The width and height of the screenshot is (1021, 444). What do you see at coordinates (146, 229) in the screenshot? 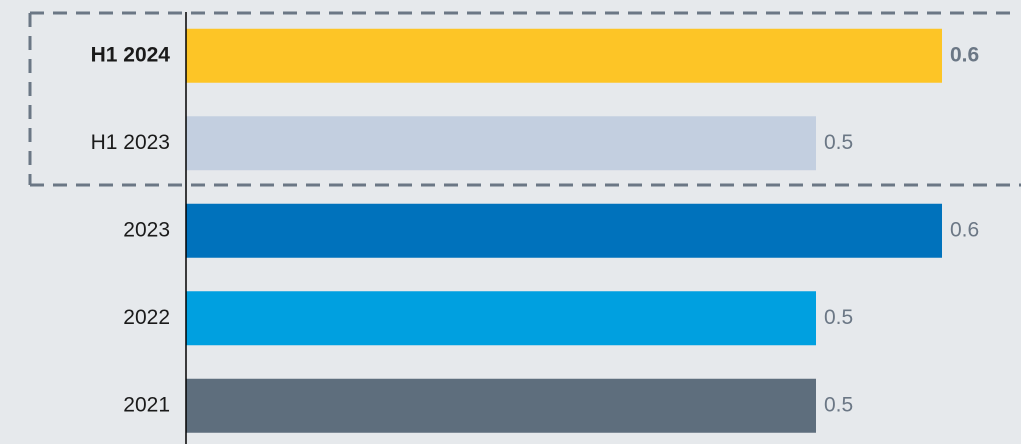
I see `category-label: 2023` at bounding box center [146, 229].